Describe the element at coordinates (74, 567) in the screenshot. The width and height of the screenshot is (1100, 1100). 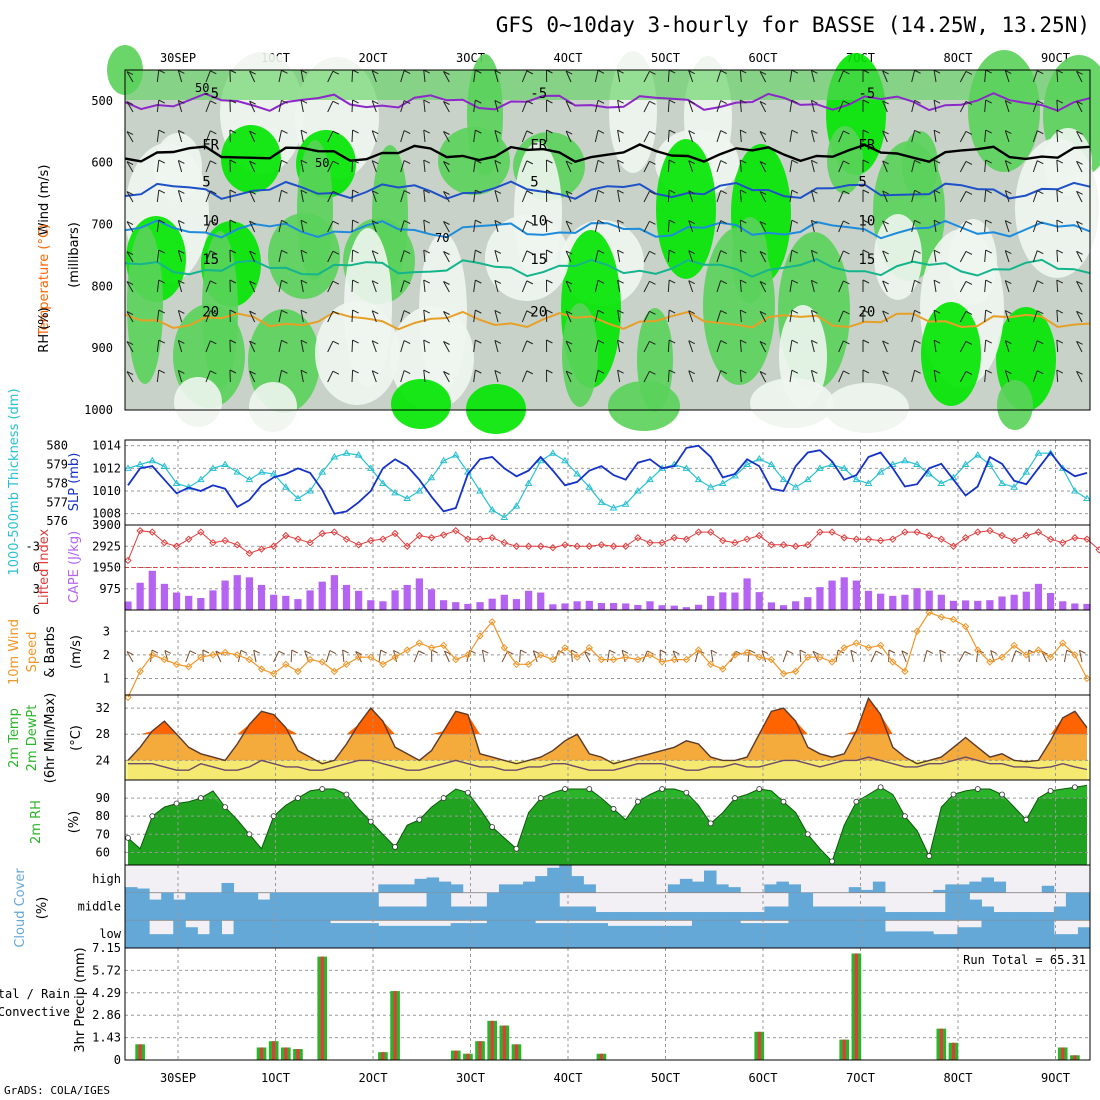
I see `cape-ylabel: CAPE (J/kg)` at that location.